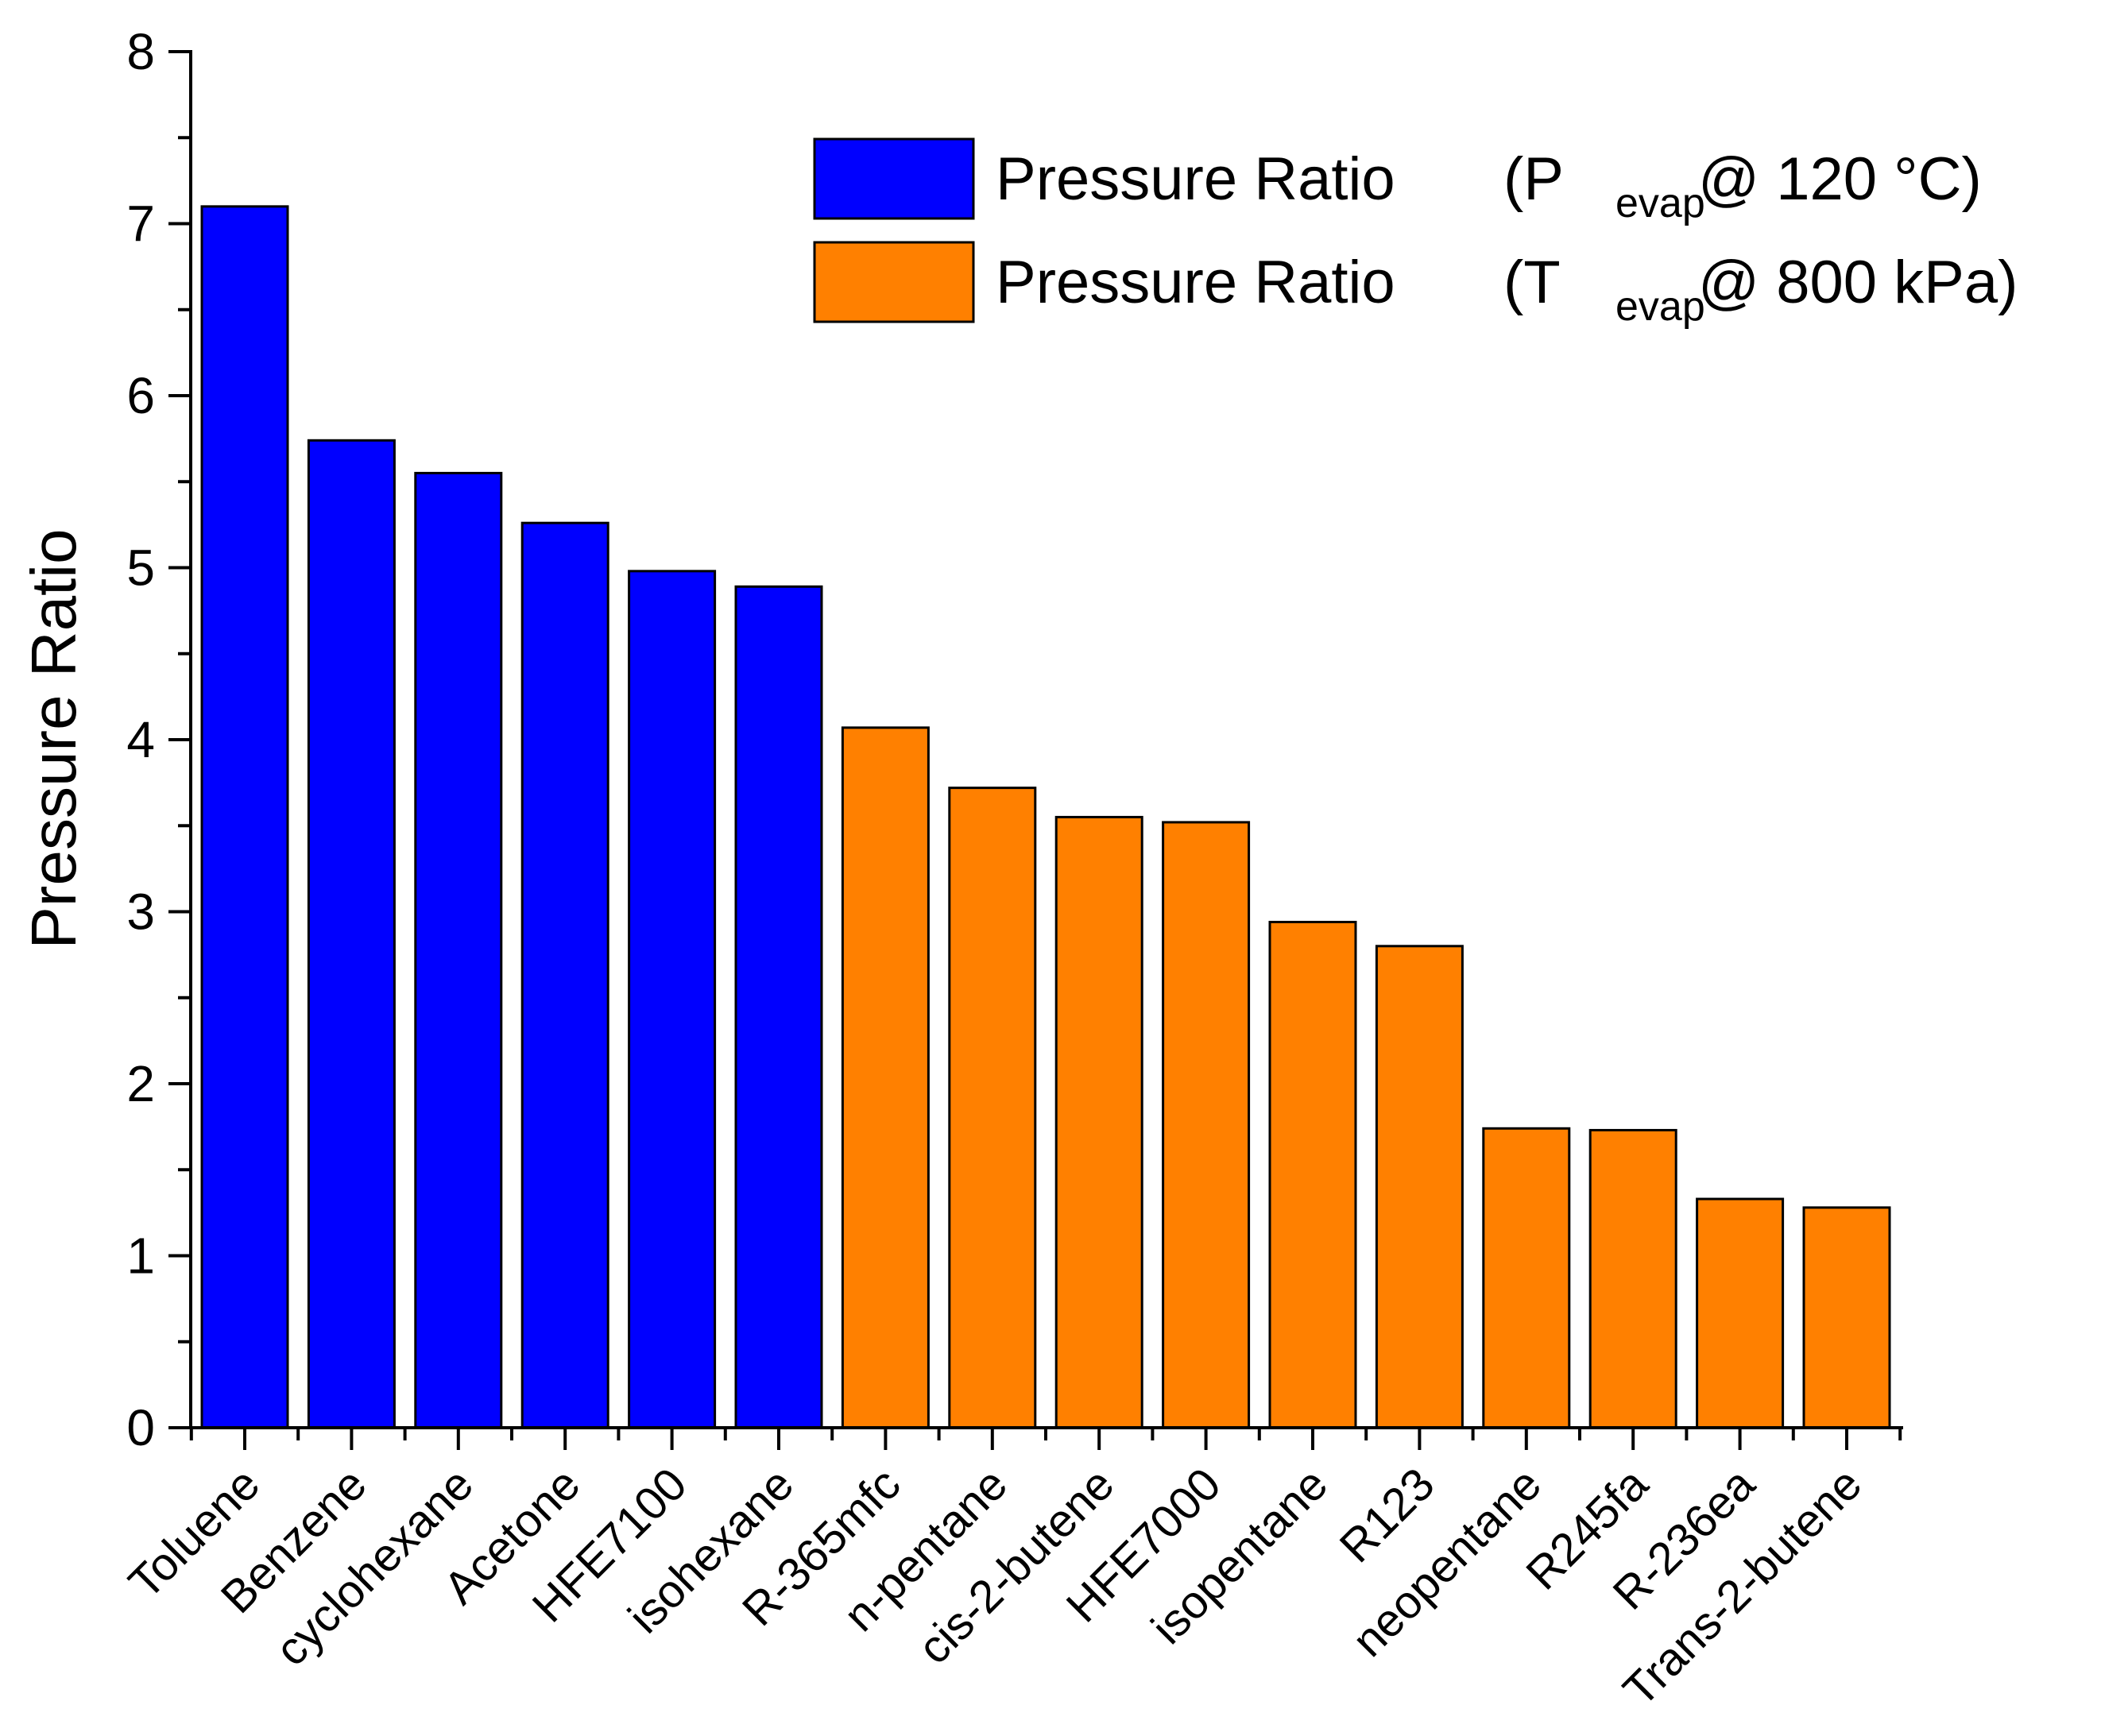 This screenshot has height=1736, width=2101. I want to click on bar-cis-2-butene, so click(1099, 1122).